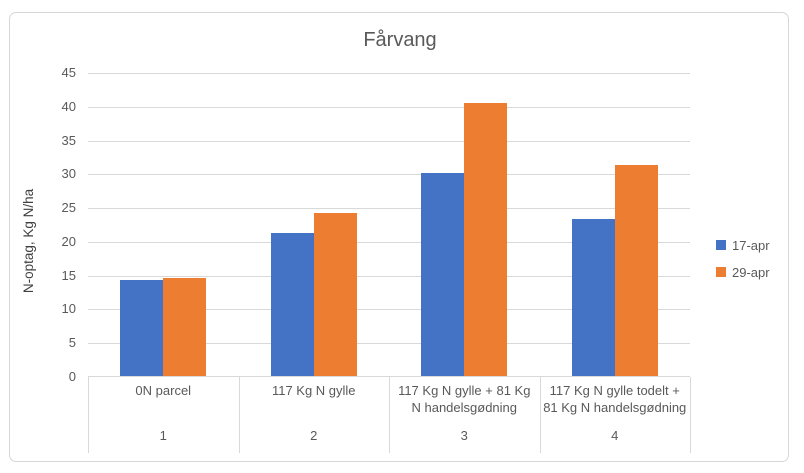  Describe the element at coordinates (72, 376) in the screenshot. I see `y-tick-label-0: 0` at that location.